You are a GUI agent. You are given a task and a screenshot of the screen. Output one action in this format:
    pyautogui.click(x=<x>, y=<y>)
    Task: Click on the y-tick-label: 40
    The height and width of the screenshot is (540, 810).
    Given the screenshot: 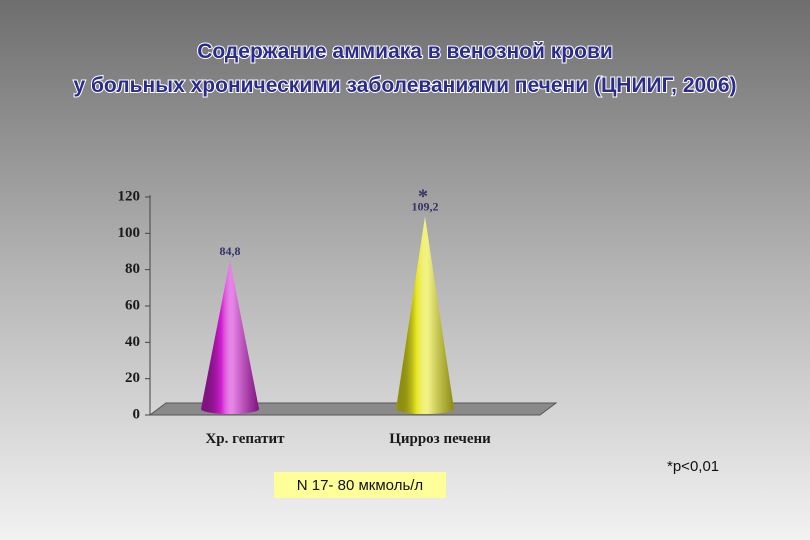 What is the action you would take?
    pyautogui.click(x=132, y=342)
    